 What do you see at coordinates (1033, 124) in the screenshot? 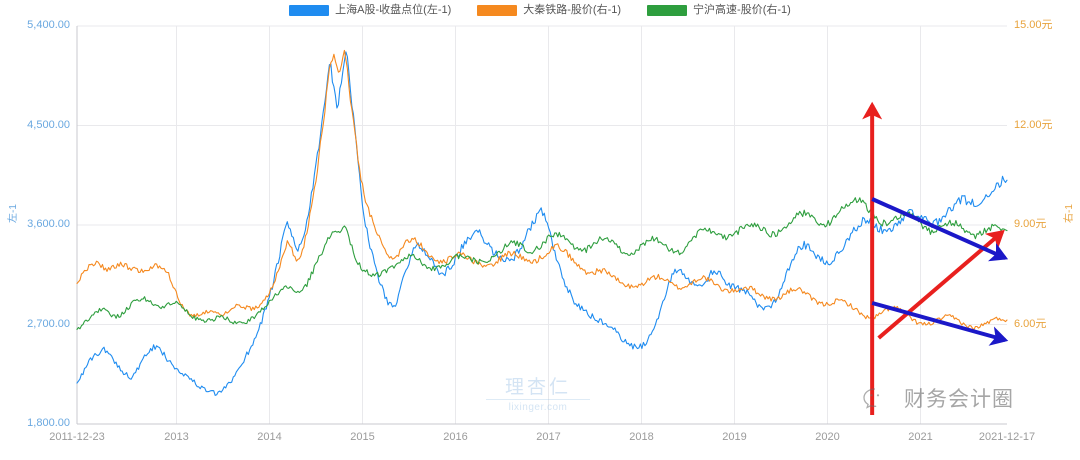
I see `right-axis-tick-label: 12.00元` at bounding box center [1033, 124].